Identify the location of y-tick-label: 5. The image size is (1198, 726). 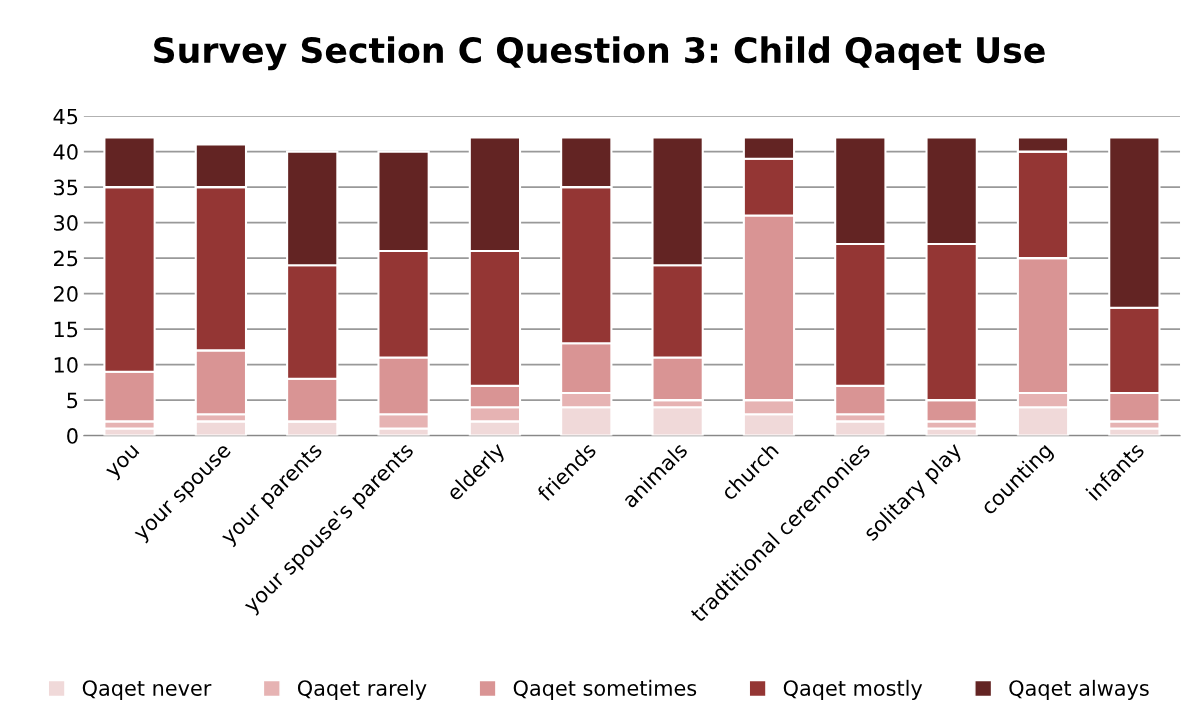
(72, 400).